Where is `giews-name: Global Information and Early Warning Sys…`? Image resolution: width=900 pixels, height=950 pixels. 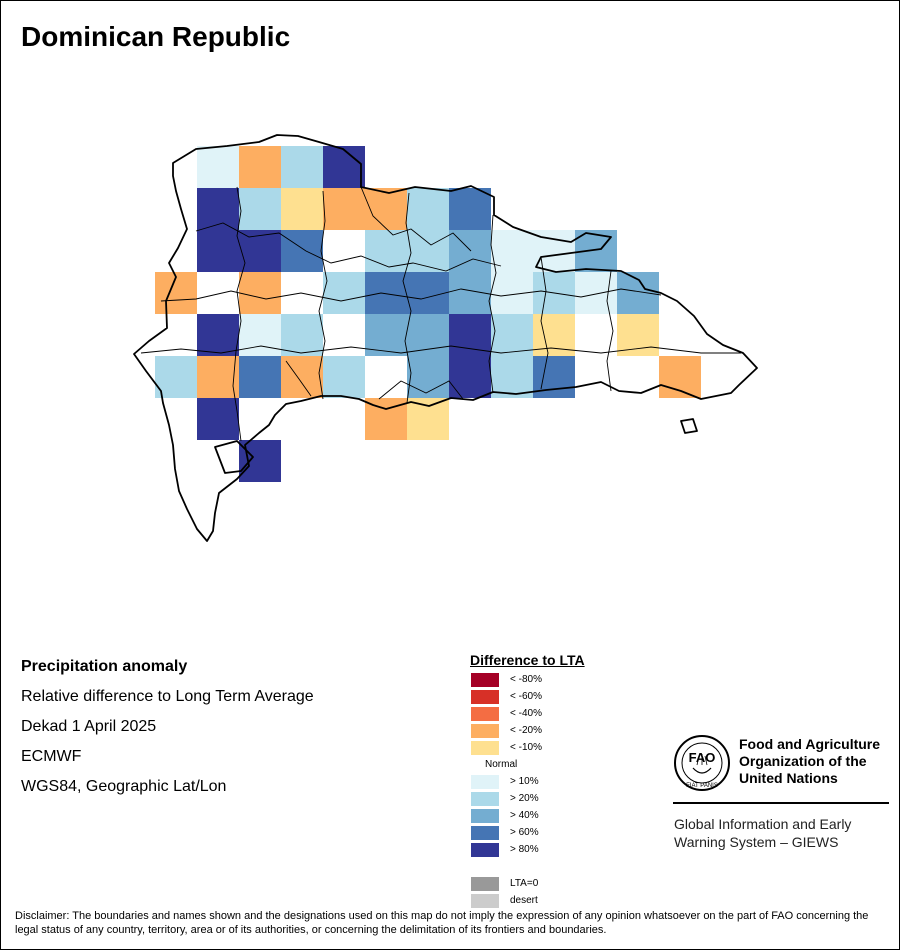
giews-name: Global Information and Early Warning Sys… is located at coordinates (781, 833).